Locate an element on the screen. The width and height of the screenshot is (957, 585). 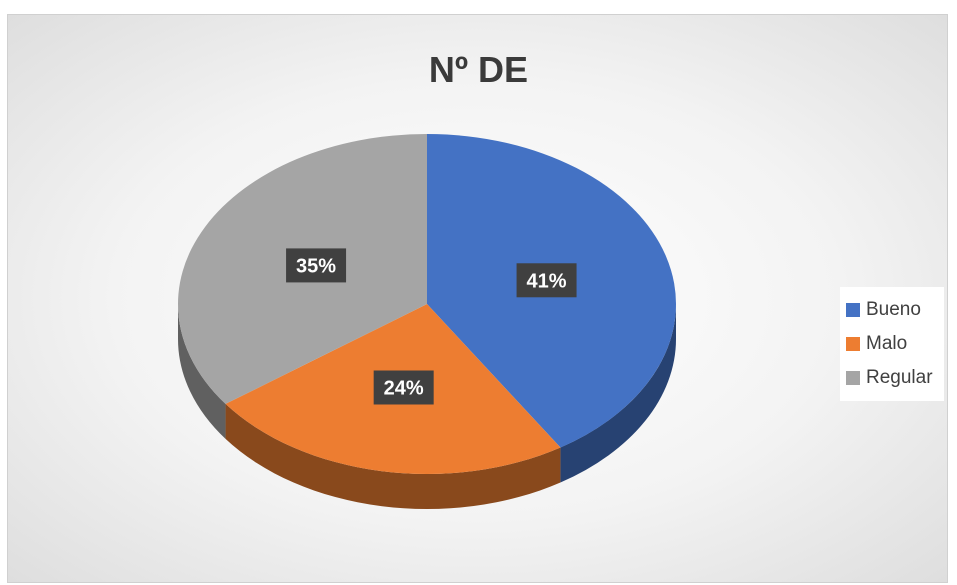
data-label-box-malo is located at coordinates (403, 387).